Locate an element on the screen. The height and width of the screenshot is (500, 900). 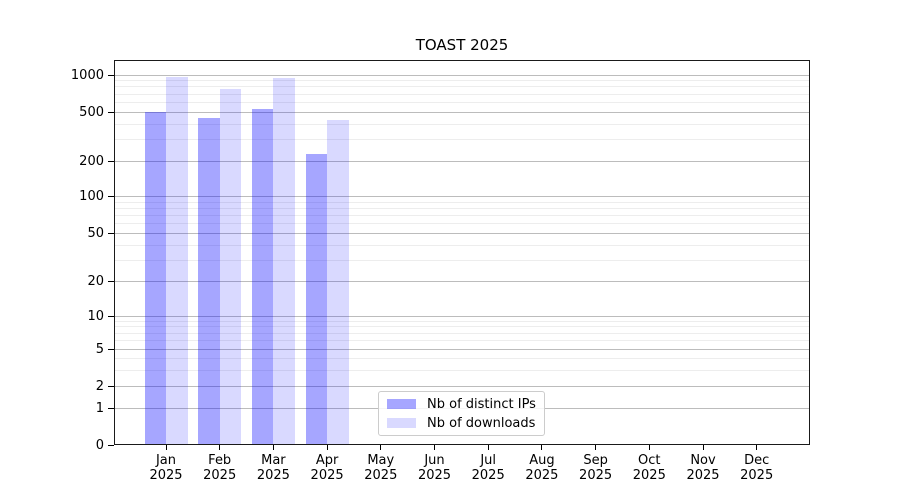
y-tick-label-200: 200 is located at coordinates (91, 161).